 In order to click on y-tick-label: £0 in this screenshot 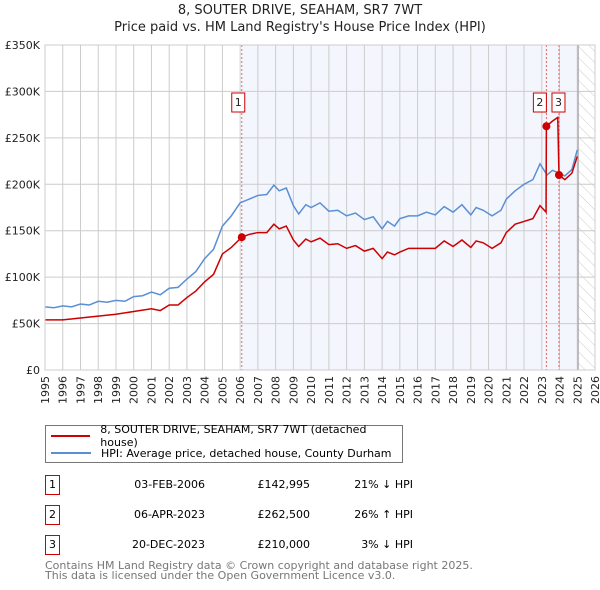, I will do `click(33, 370)`.